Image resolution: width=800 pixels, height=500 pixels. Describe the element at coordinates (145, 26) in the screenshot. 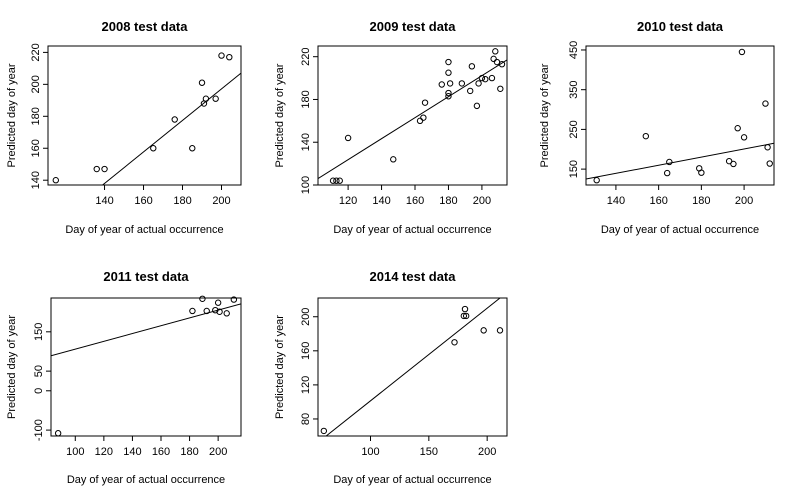

I see `panel-1-title: 2008 test data` at that location.